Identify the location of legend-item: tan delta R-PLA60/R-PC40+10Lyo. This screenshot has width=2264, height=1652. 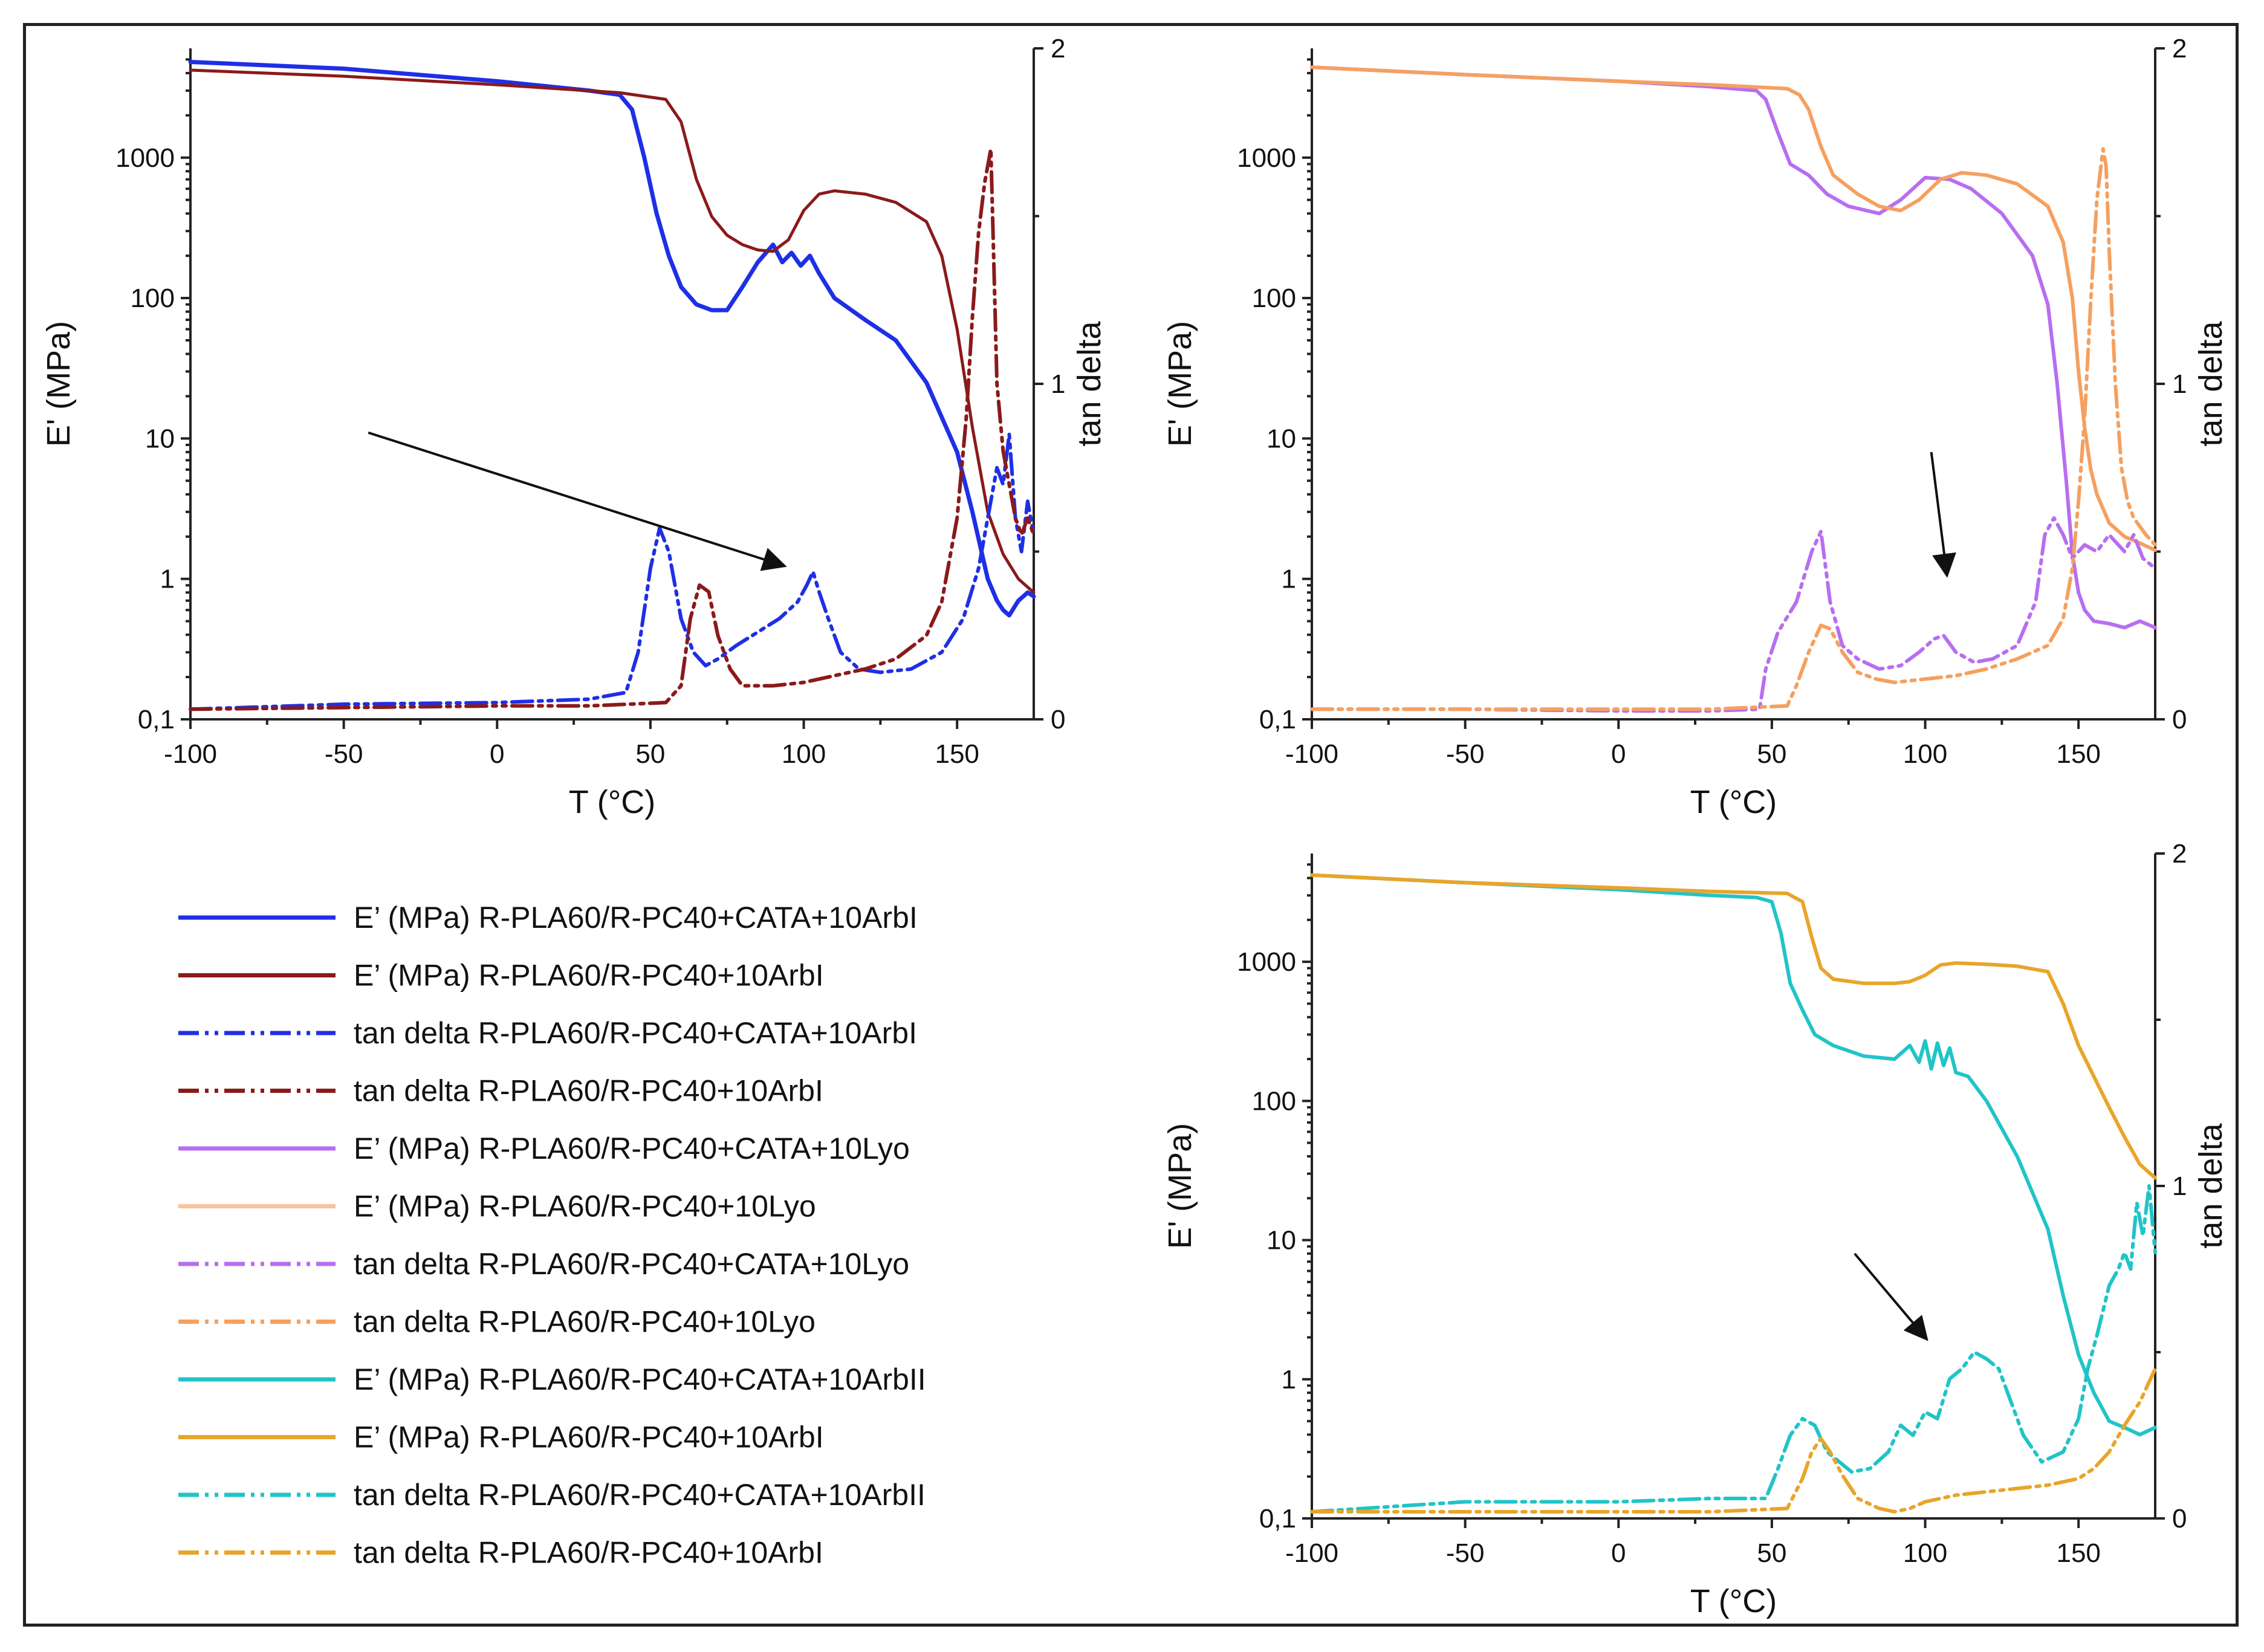
(497, 1322).